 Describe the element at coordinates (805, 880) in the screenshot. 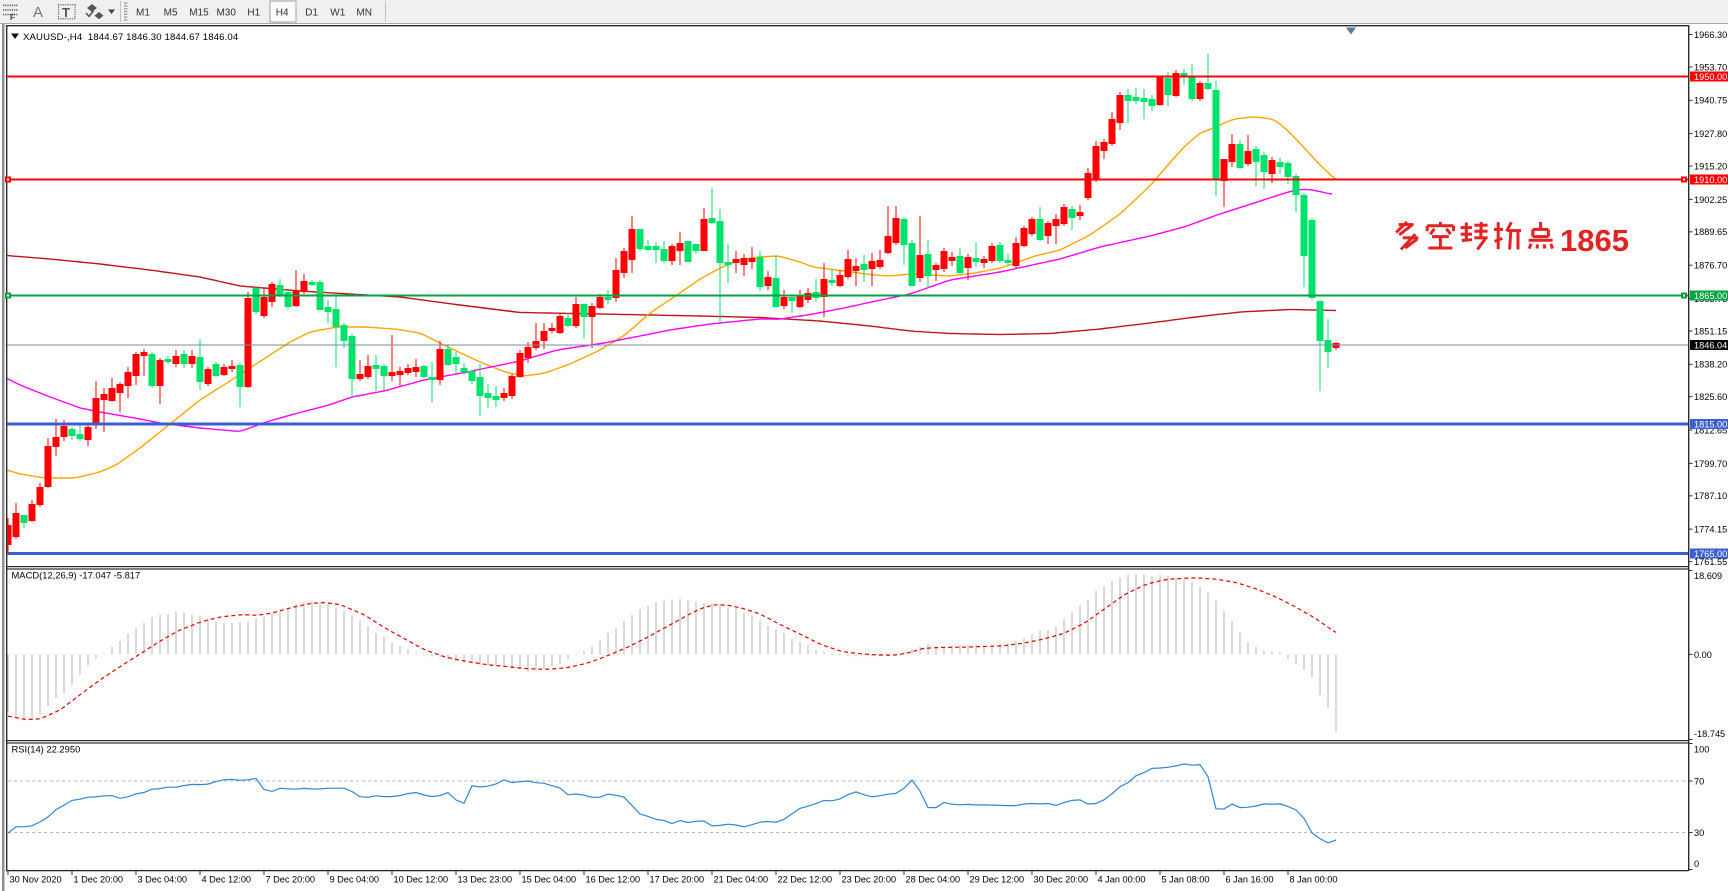

I see `svg-text: 22 Dec 12:00` at that location.